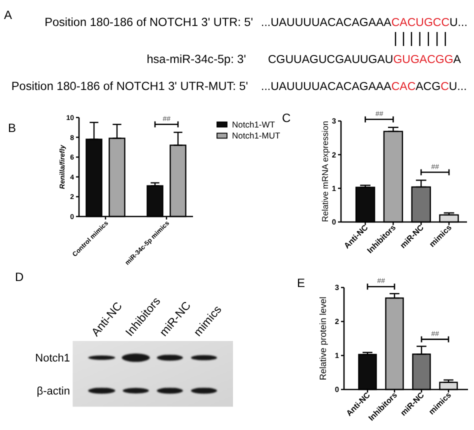 This screenshot has height=430, width=474. What do you see at coordinates (323, 338) in the screenshot?
I see `y-axis-title: Relative protein level` at bounding box center [323, 338].